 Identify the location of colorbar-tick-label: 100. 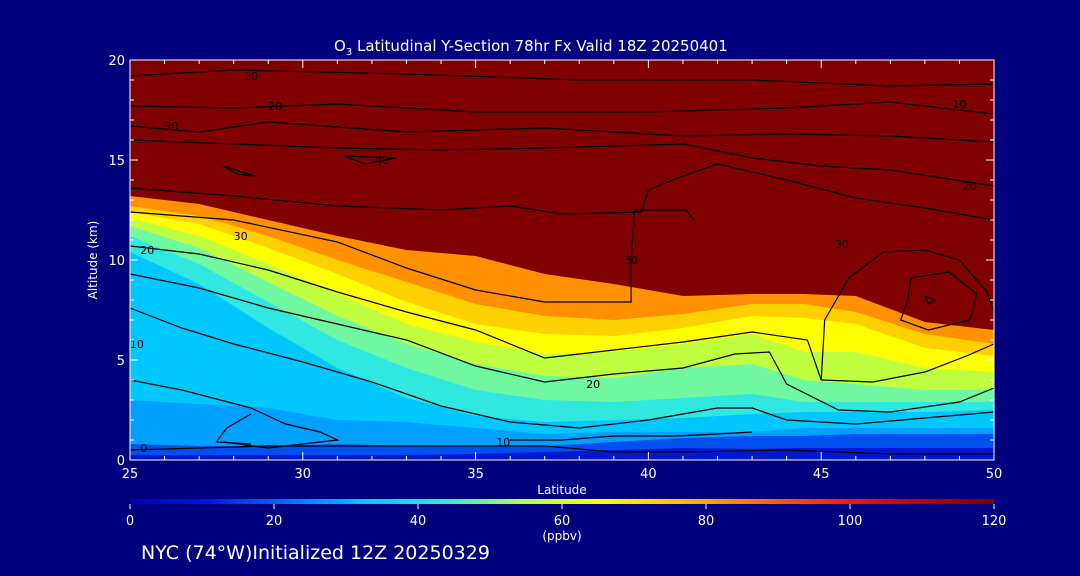
(850, 521).